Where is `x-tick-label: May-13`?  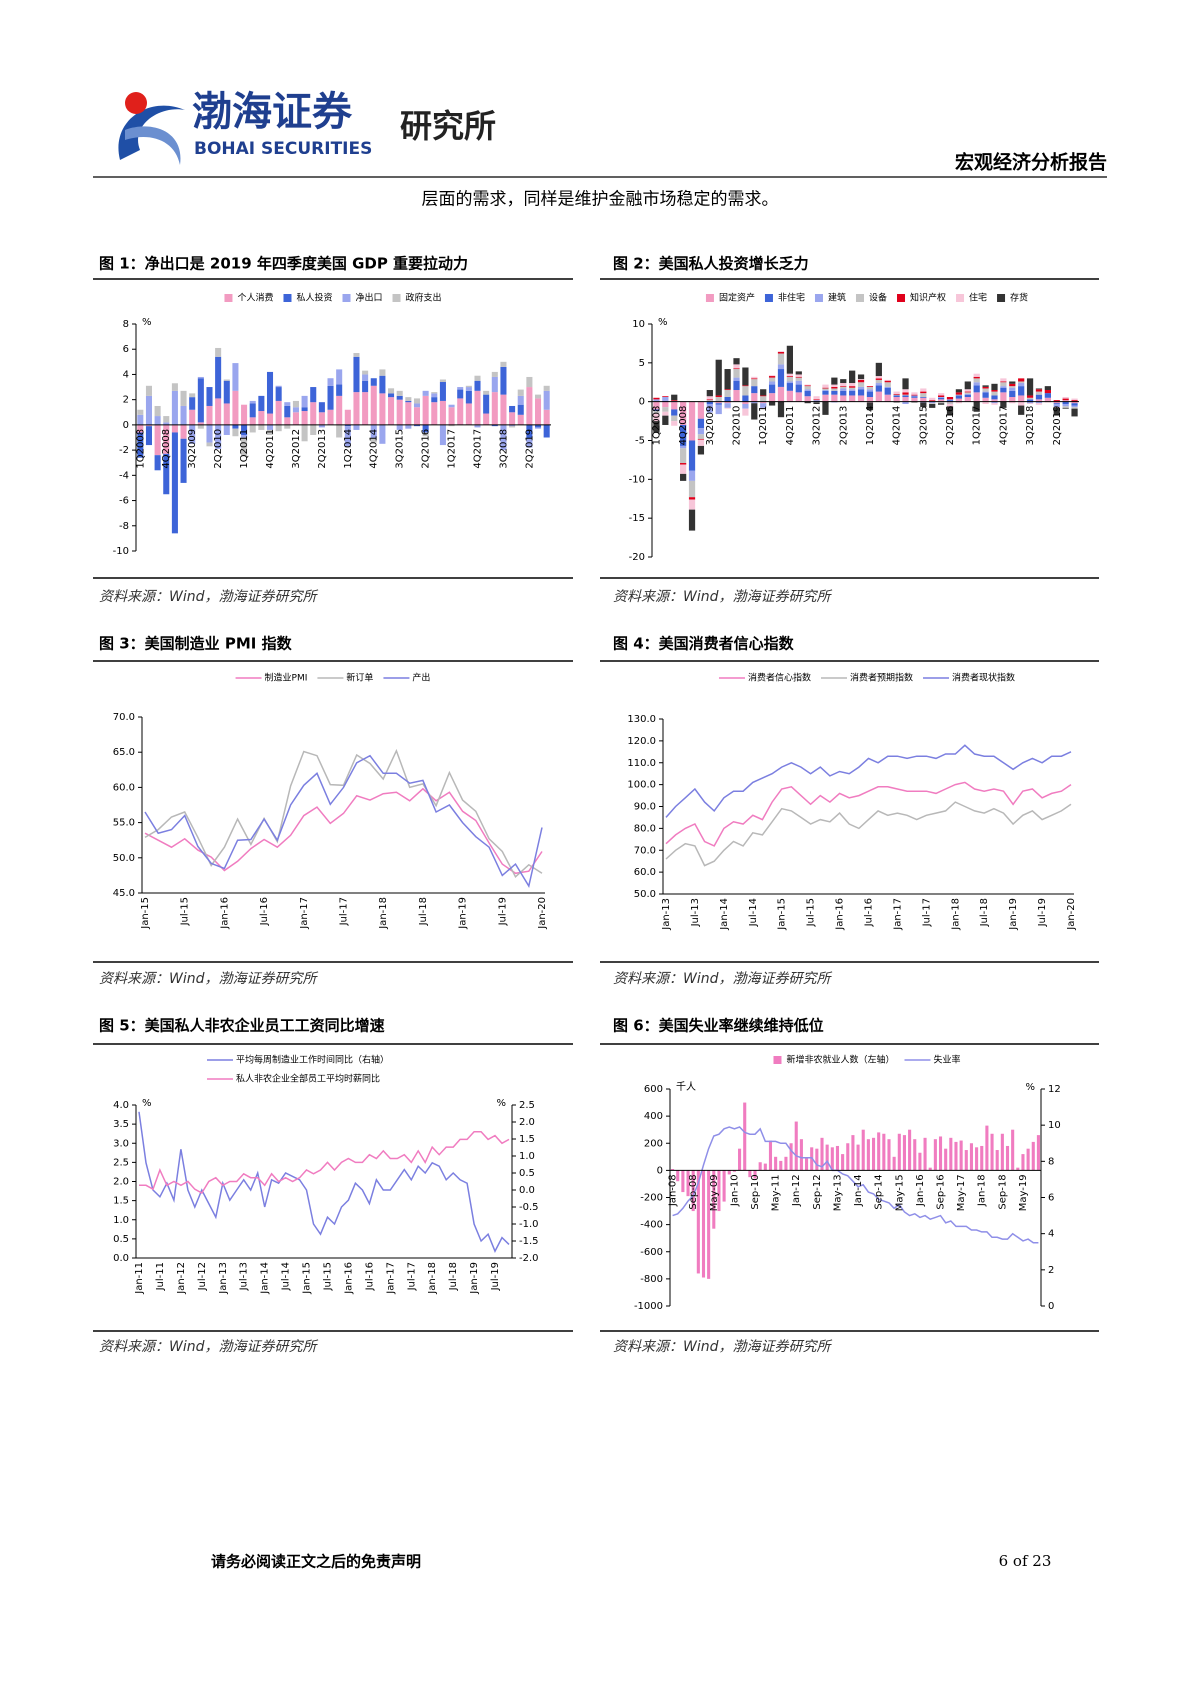
x-tick-label: May-13 is located at coordinates (837, 1192).